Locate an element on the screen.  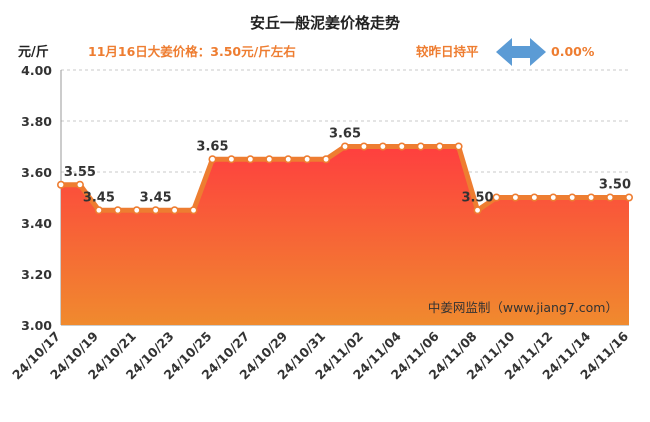
compare-percent: 0.00% is located at coordinates (573, 51).